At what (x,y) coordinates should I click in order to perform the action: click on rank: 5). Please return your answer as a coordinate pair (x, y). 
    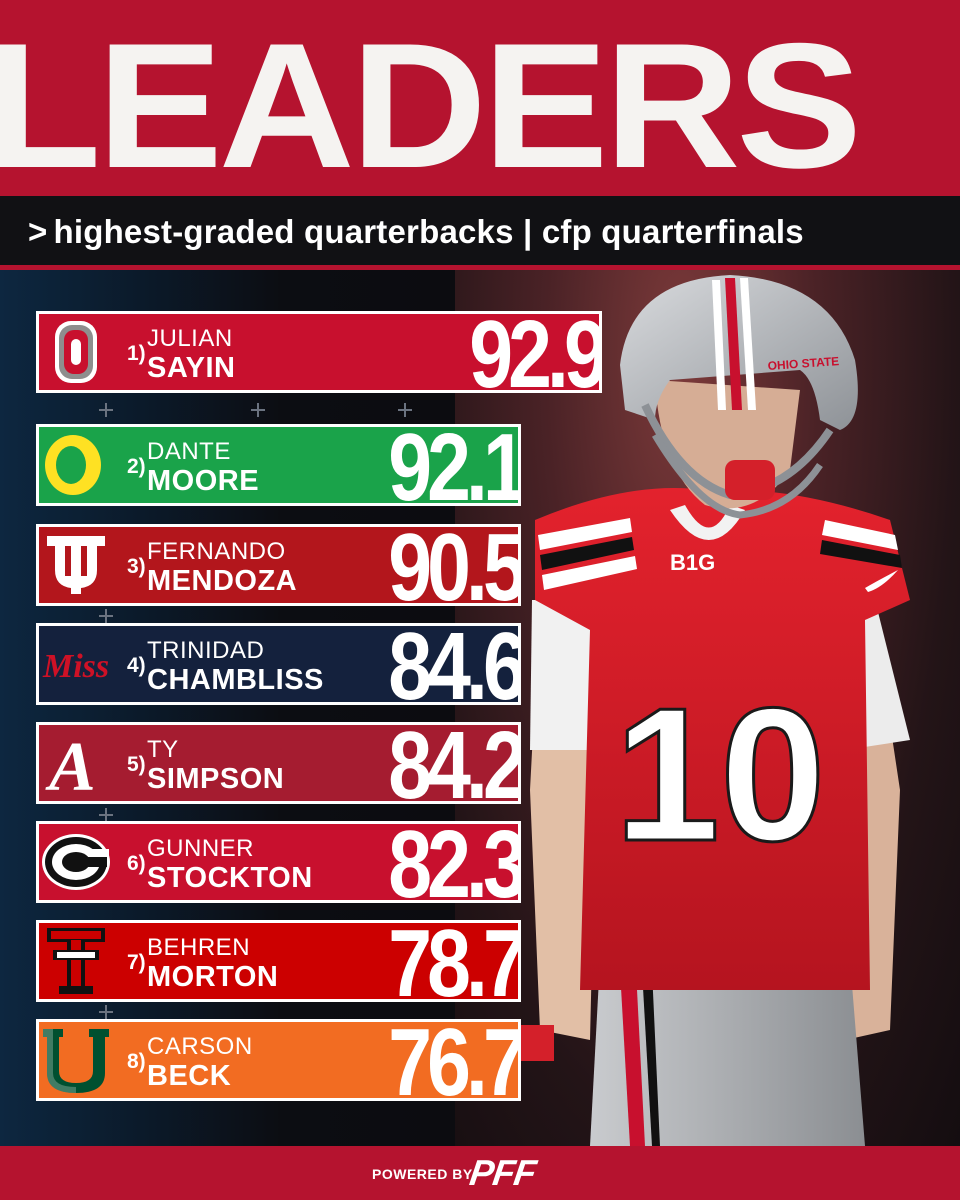
    Looking at the image, I should click on (136, 764).